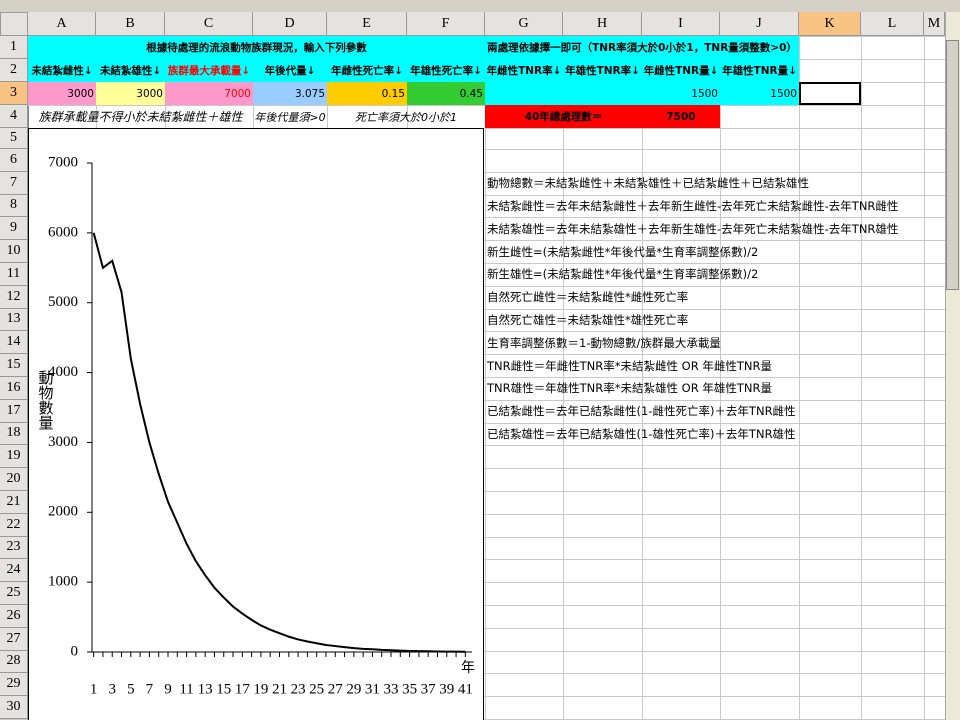  I want to click on column-header: I, so click(681, 24).